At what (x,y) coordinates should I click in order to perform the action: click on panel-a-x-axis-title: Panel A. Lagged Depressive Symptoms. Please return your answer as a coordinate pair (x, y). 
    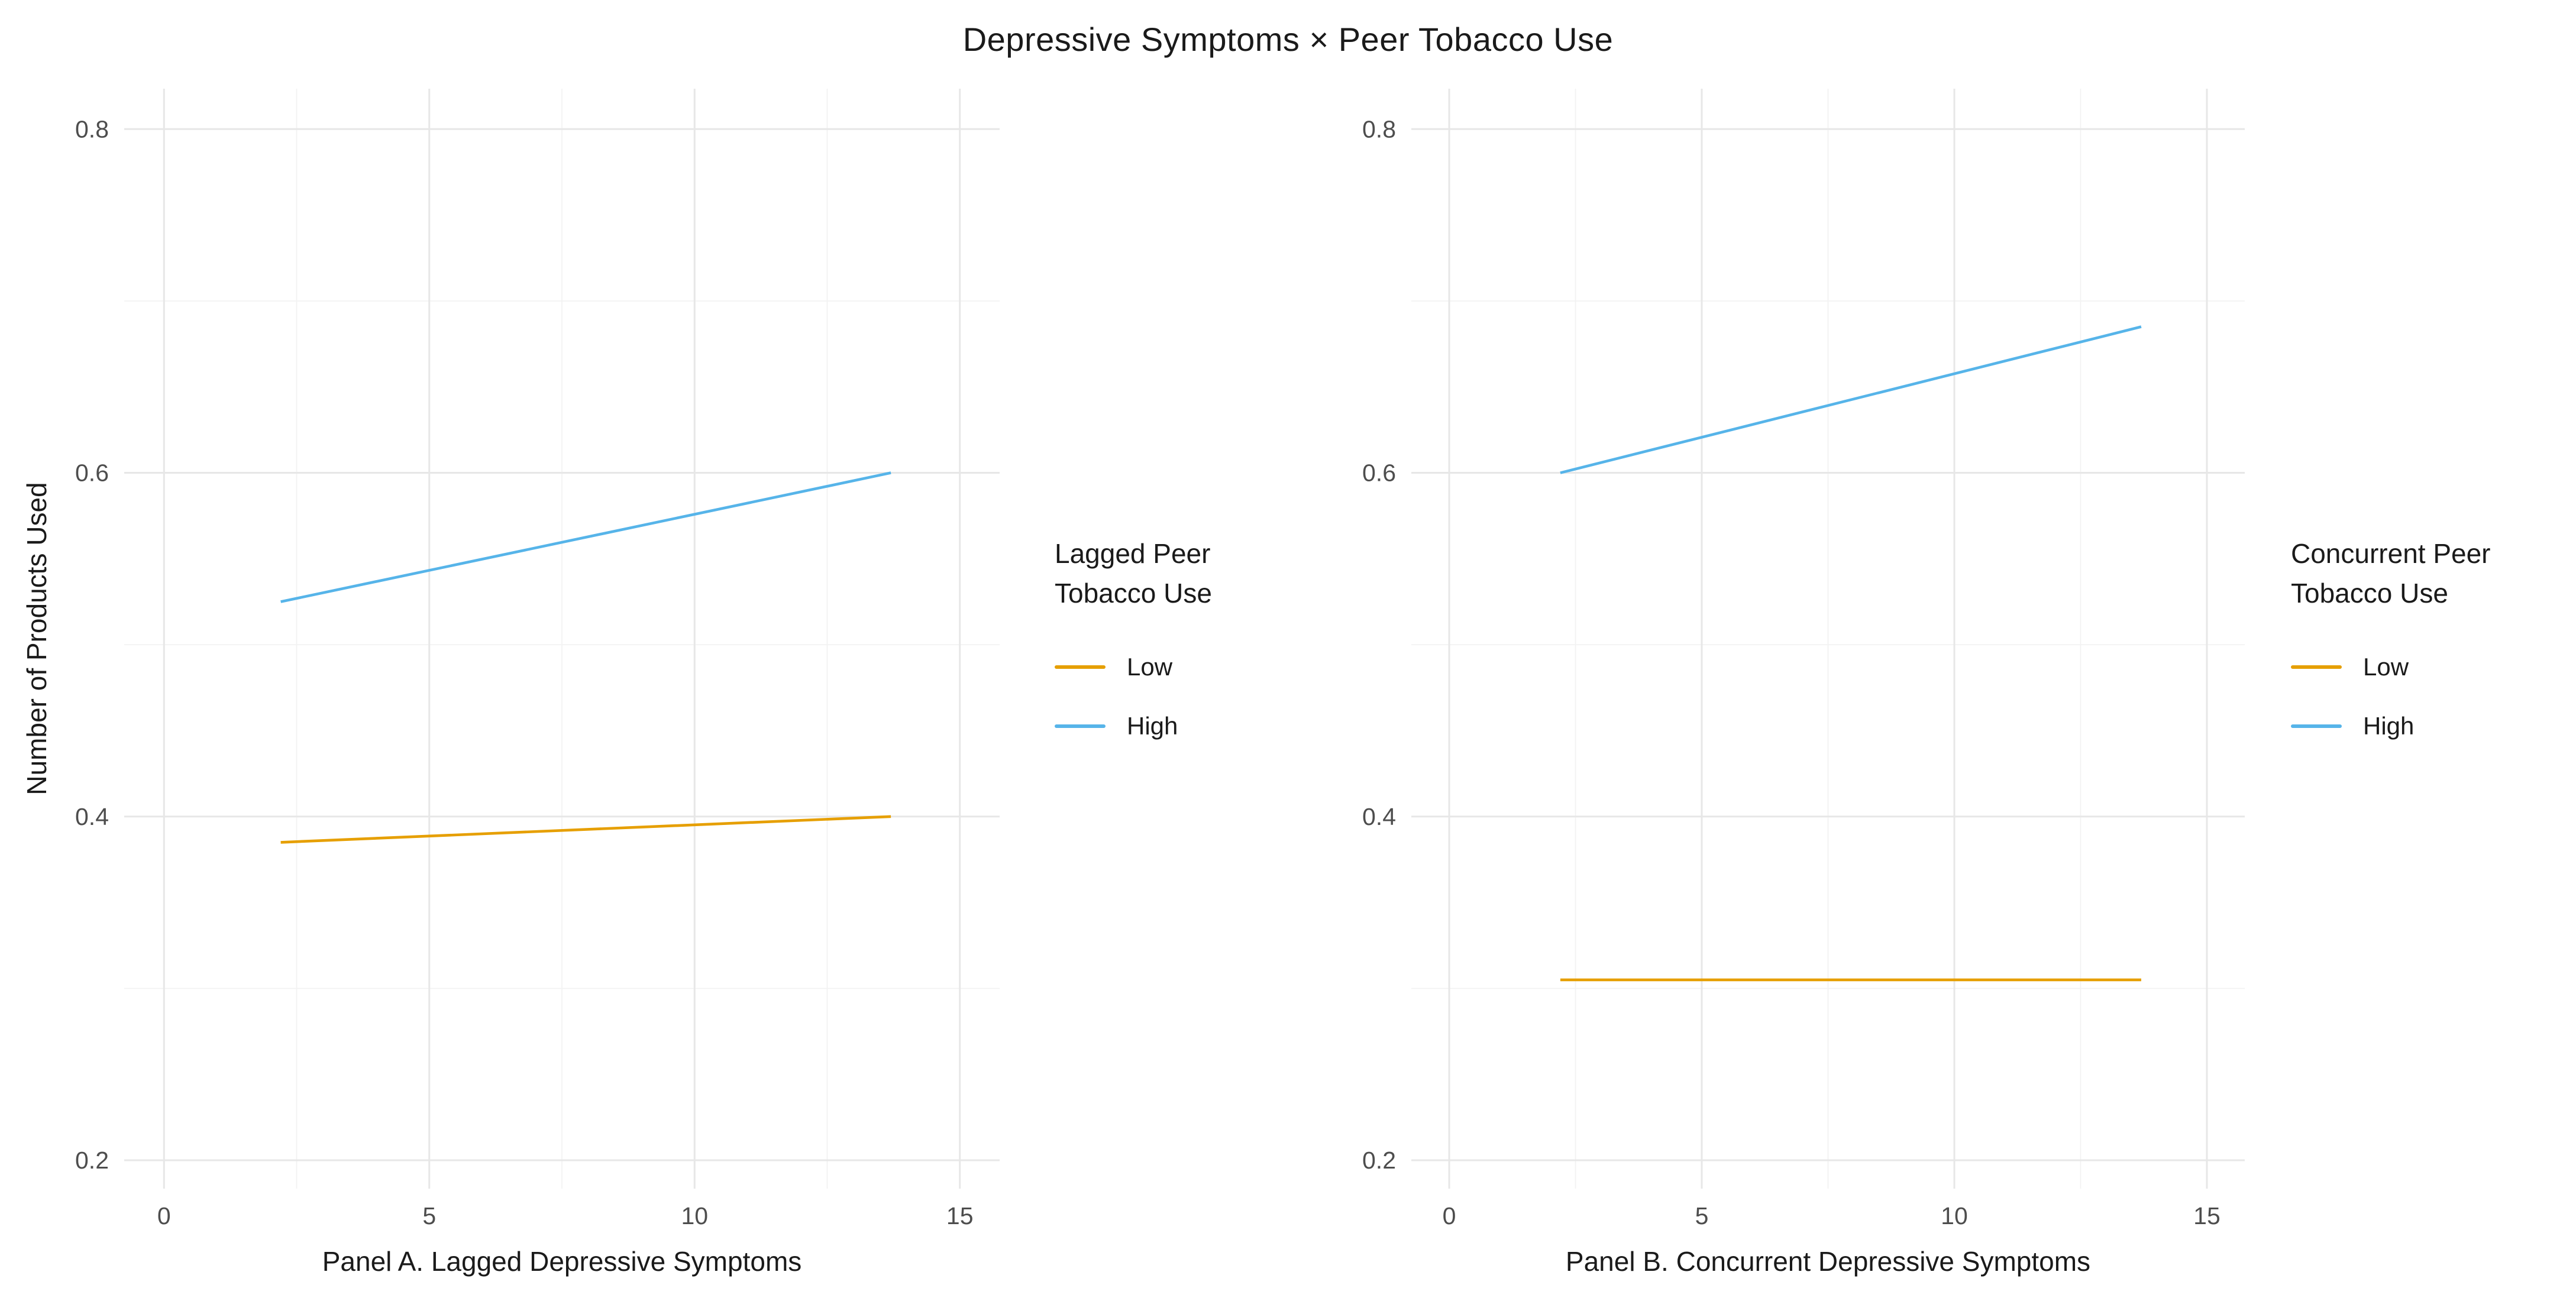
    Looking at the image, I should click on (562, 1261).